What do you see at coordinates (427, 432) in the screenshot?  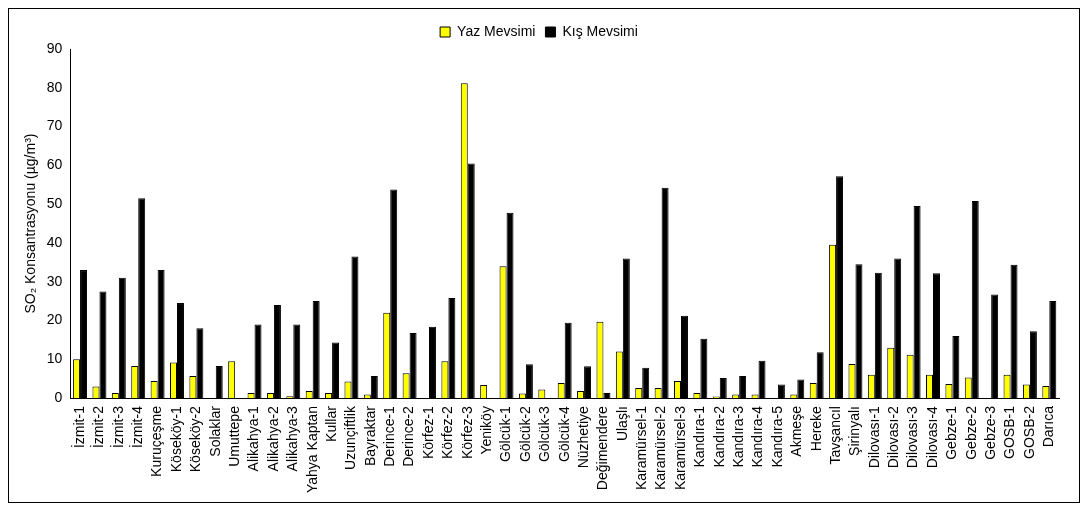 I see `x-tick-label: Körfez-1` at bounding box center [427, 432].